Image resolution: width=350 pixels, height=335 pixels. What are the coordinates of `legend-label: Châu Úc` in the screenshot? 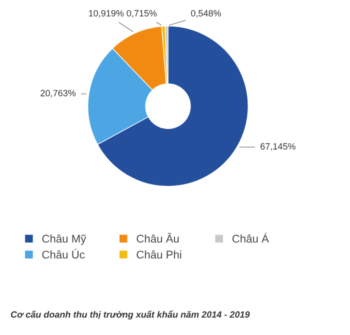 It's located at (63, 253).